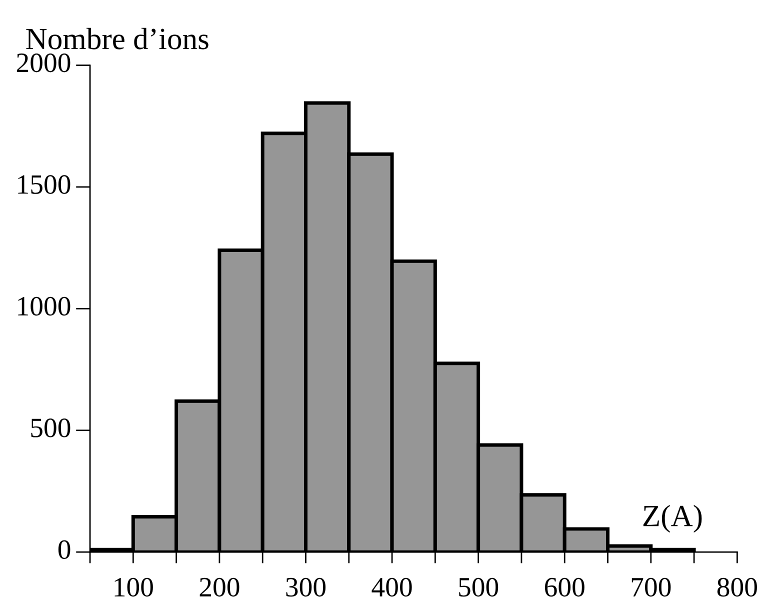 The height and width of the screenshot is (610, 776). Describe the element at coordinates (44, 184) in the screenshot. I see `y-tick-label: 1500` at that location.